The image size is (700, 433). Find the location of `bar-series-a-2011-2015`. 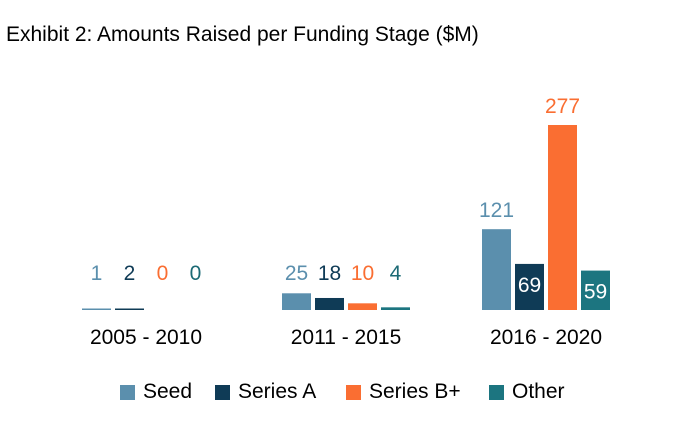

bar-series-a-2011-2015 is located at coordinates (329, 303).